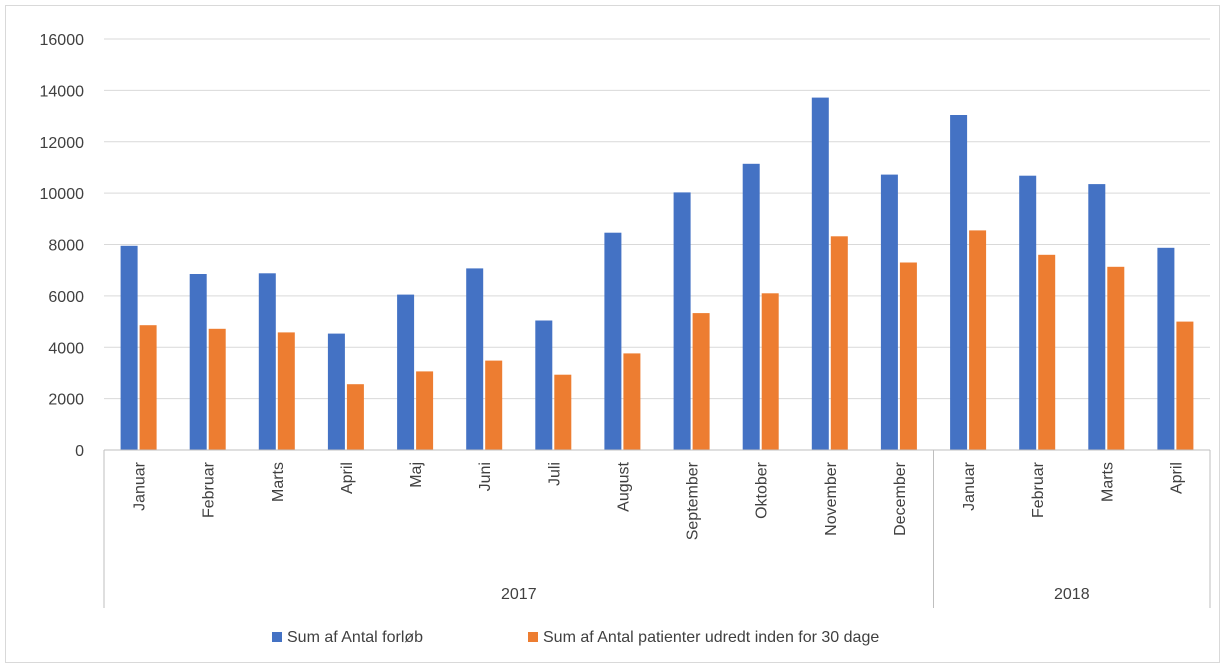 The image size is (1226, 669). What do you see at coordinates (554, 474) in the screenshot?
I see `x-tick-label: Juli` at bounding box center [554, 474].